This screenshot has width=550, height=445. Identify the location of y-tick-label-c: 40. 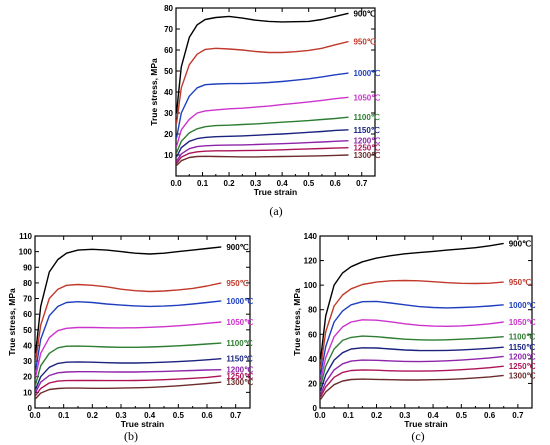
(312, 359).